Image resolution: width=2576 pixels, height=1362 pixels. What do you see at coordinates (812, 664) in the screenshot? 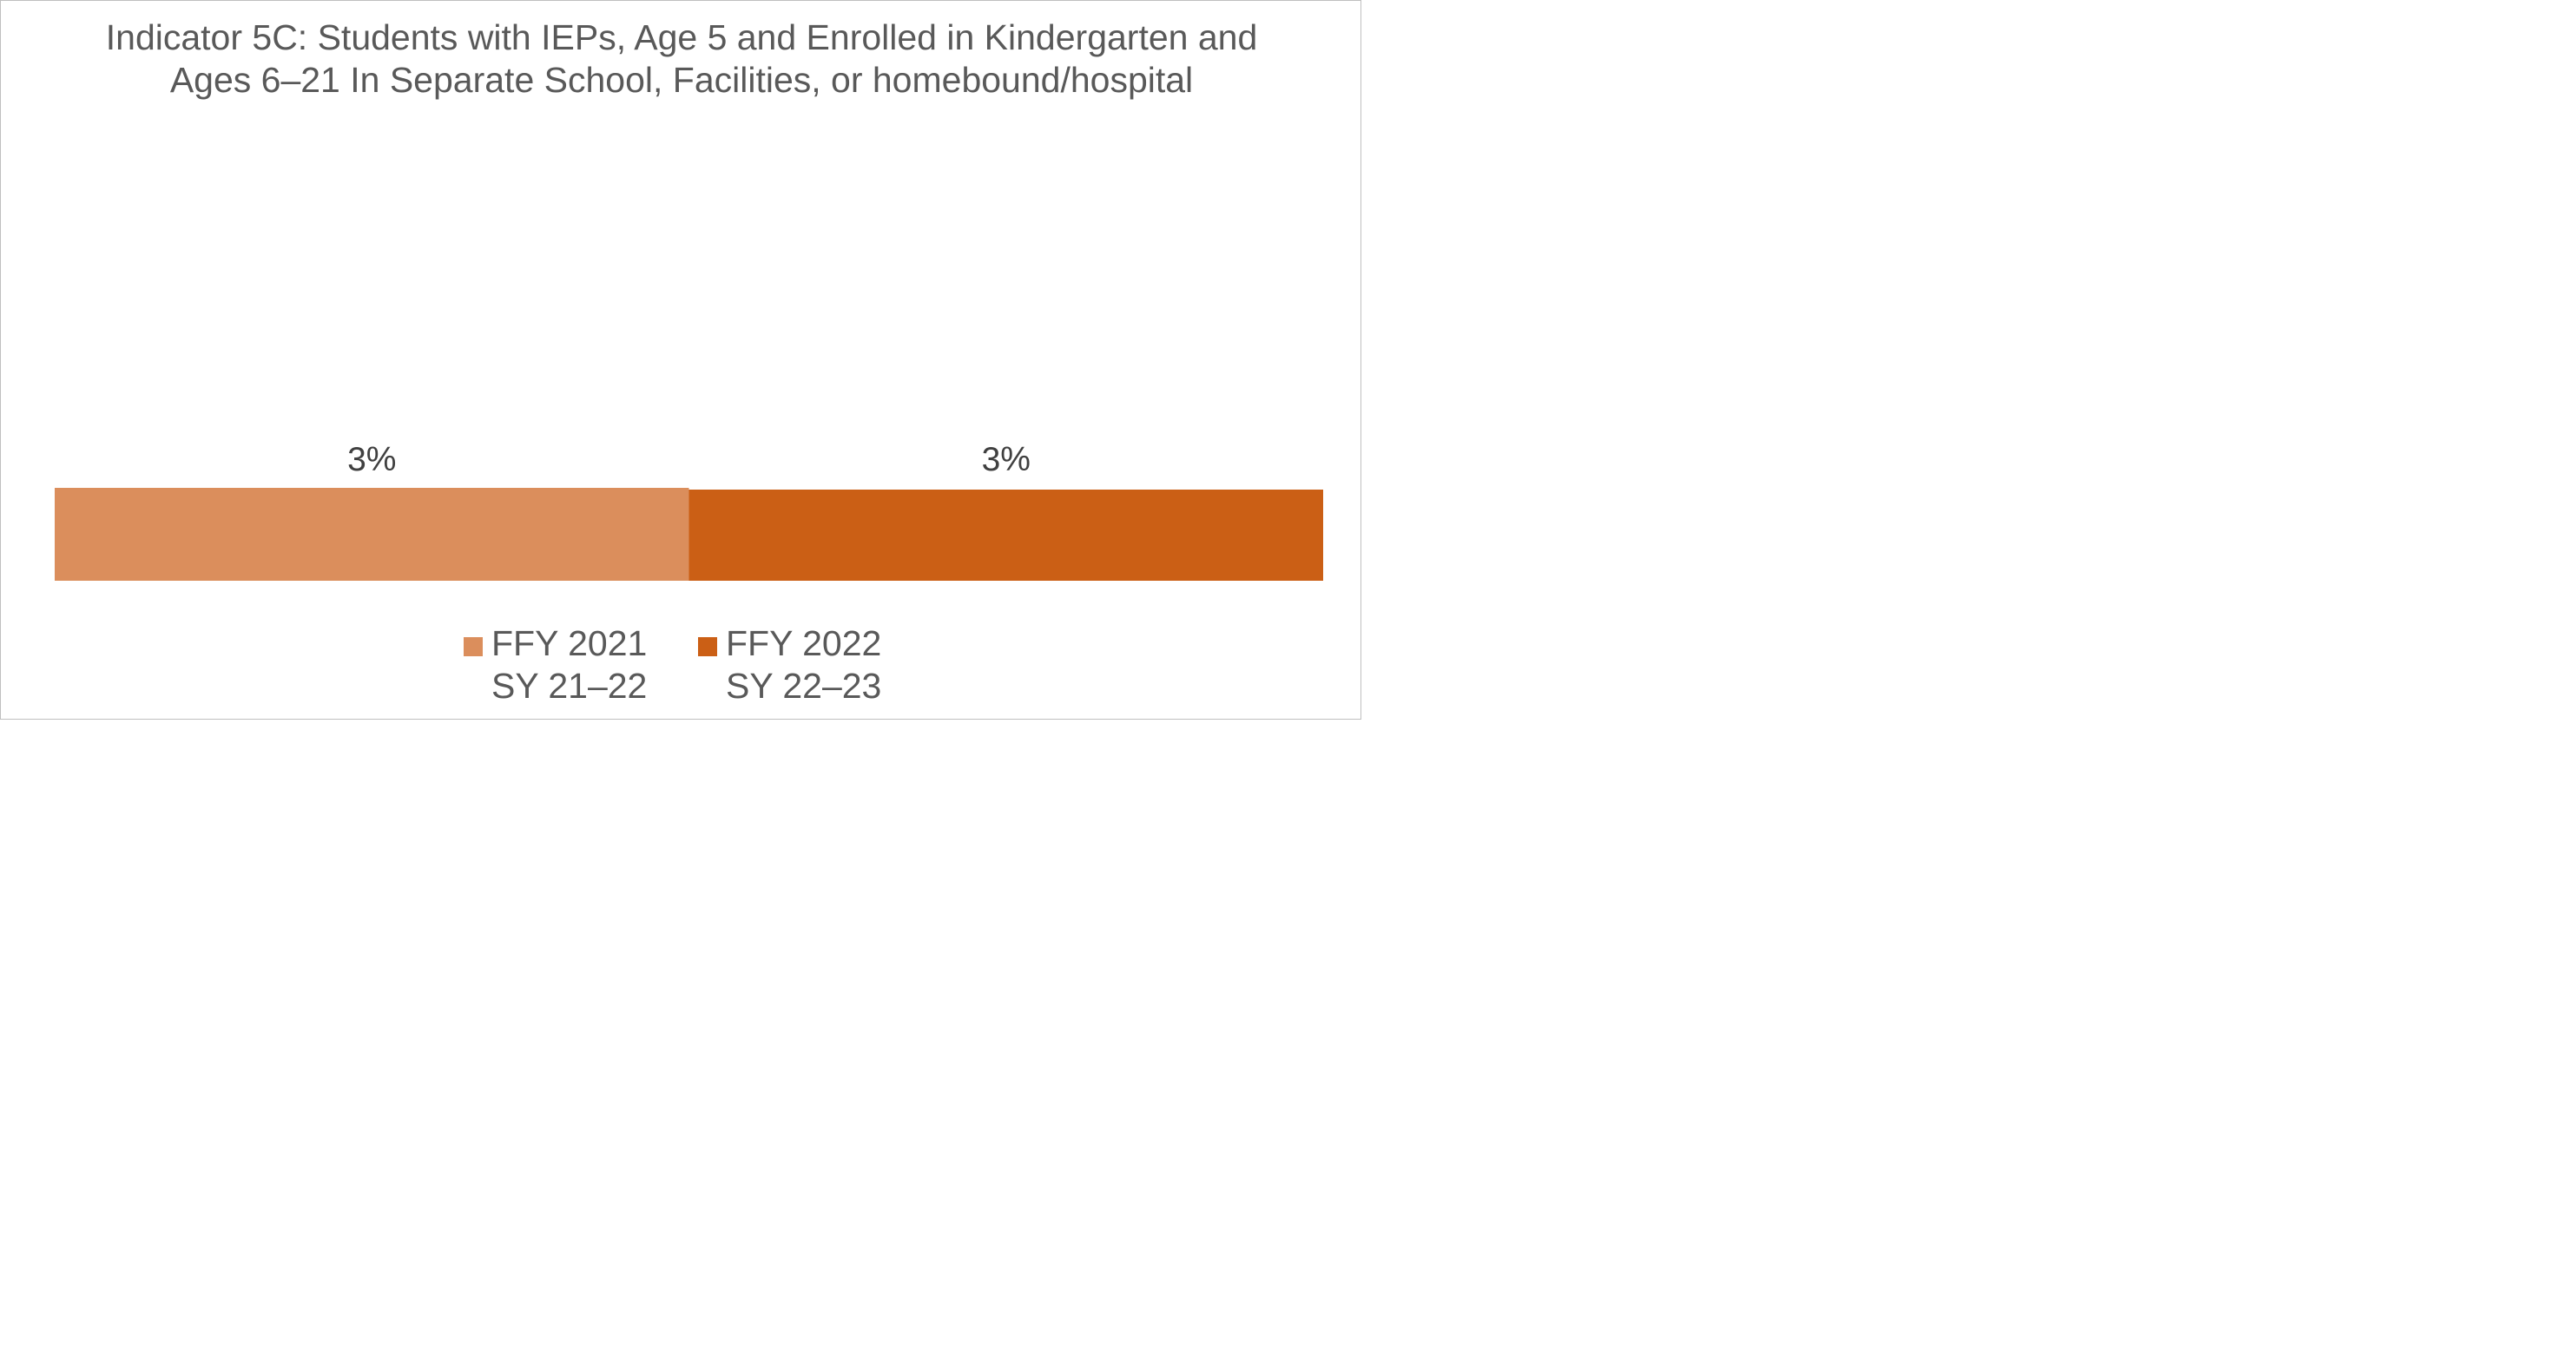
I see `legend-label-ffy-2022: FFY 2022 SY 22–23` at bounding box center [812, 664].